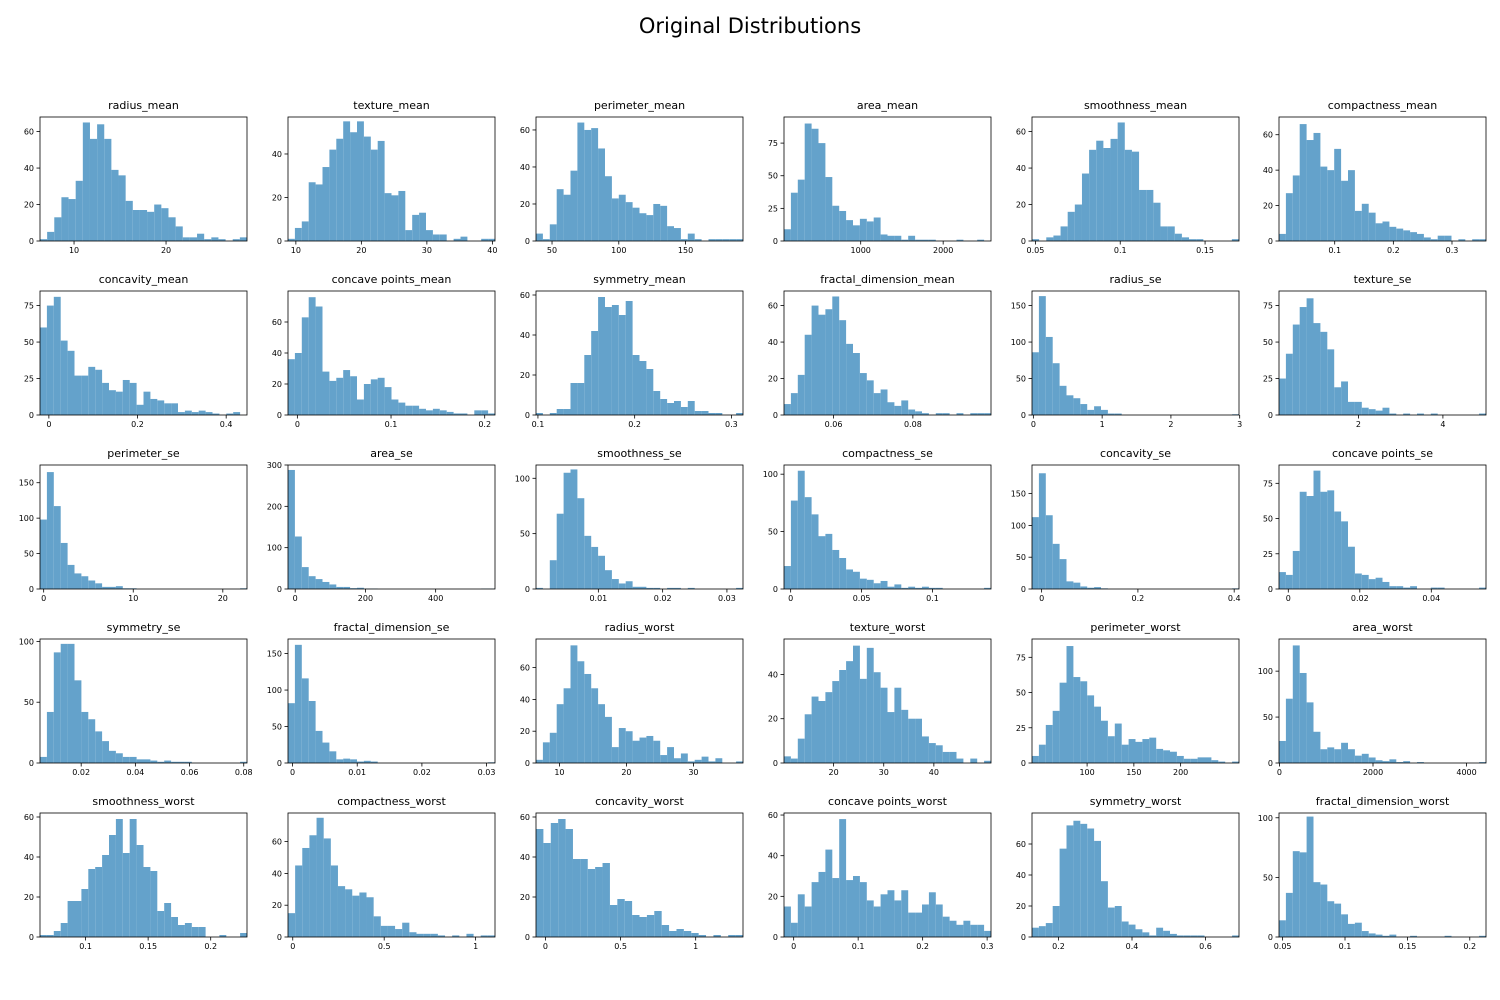 This screenshot has height=1000, width=1500. What do you see at coordinates (365, 598) in the screenshot?
I see `x-tick-label: 200` at bounding box center [365, 598].